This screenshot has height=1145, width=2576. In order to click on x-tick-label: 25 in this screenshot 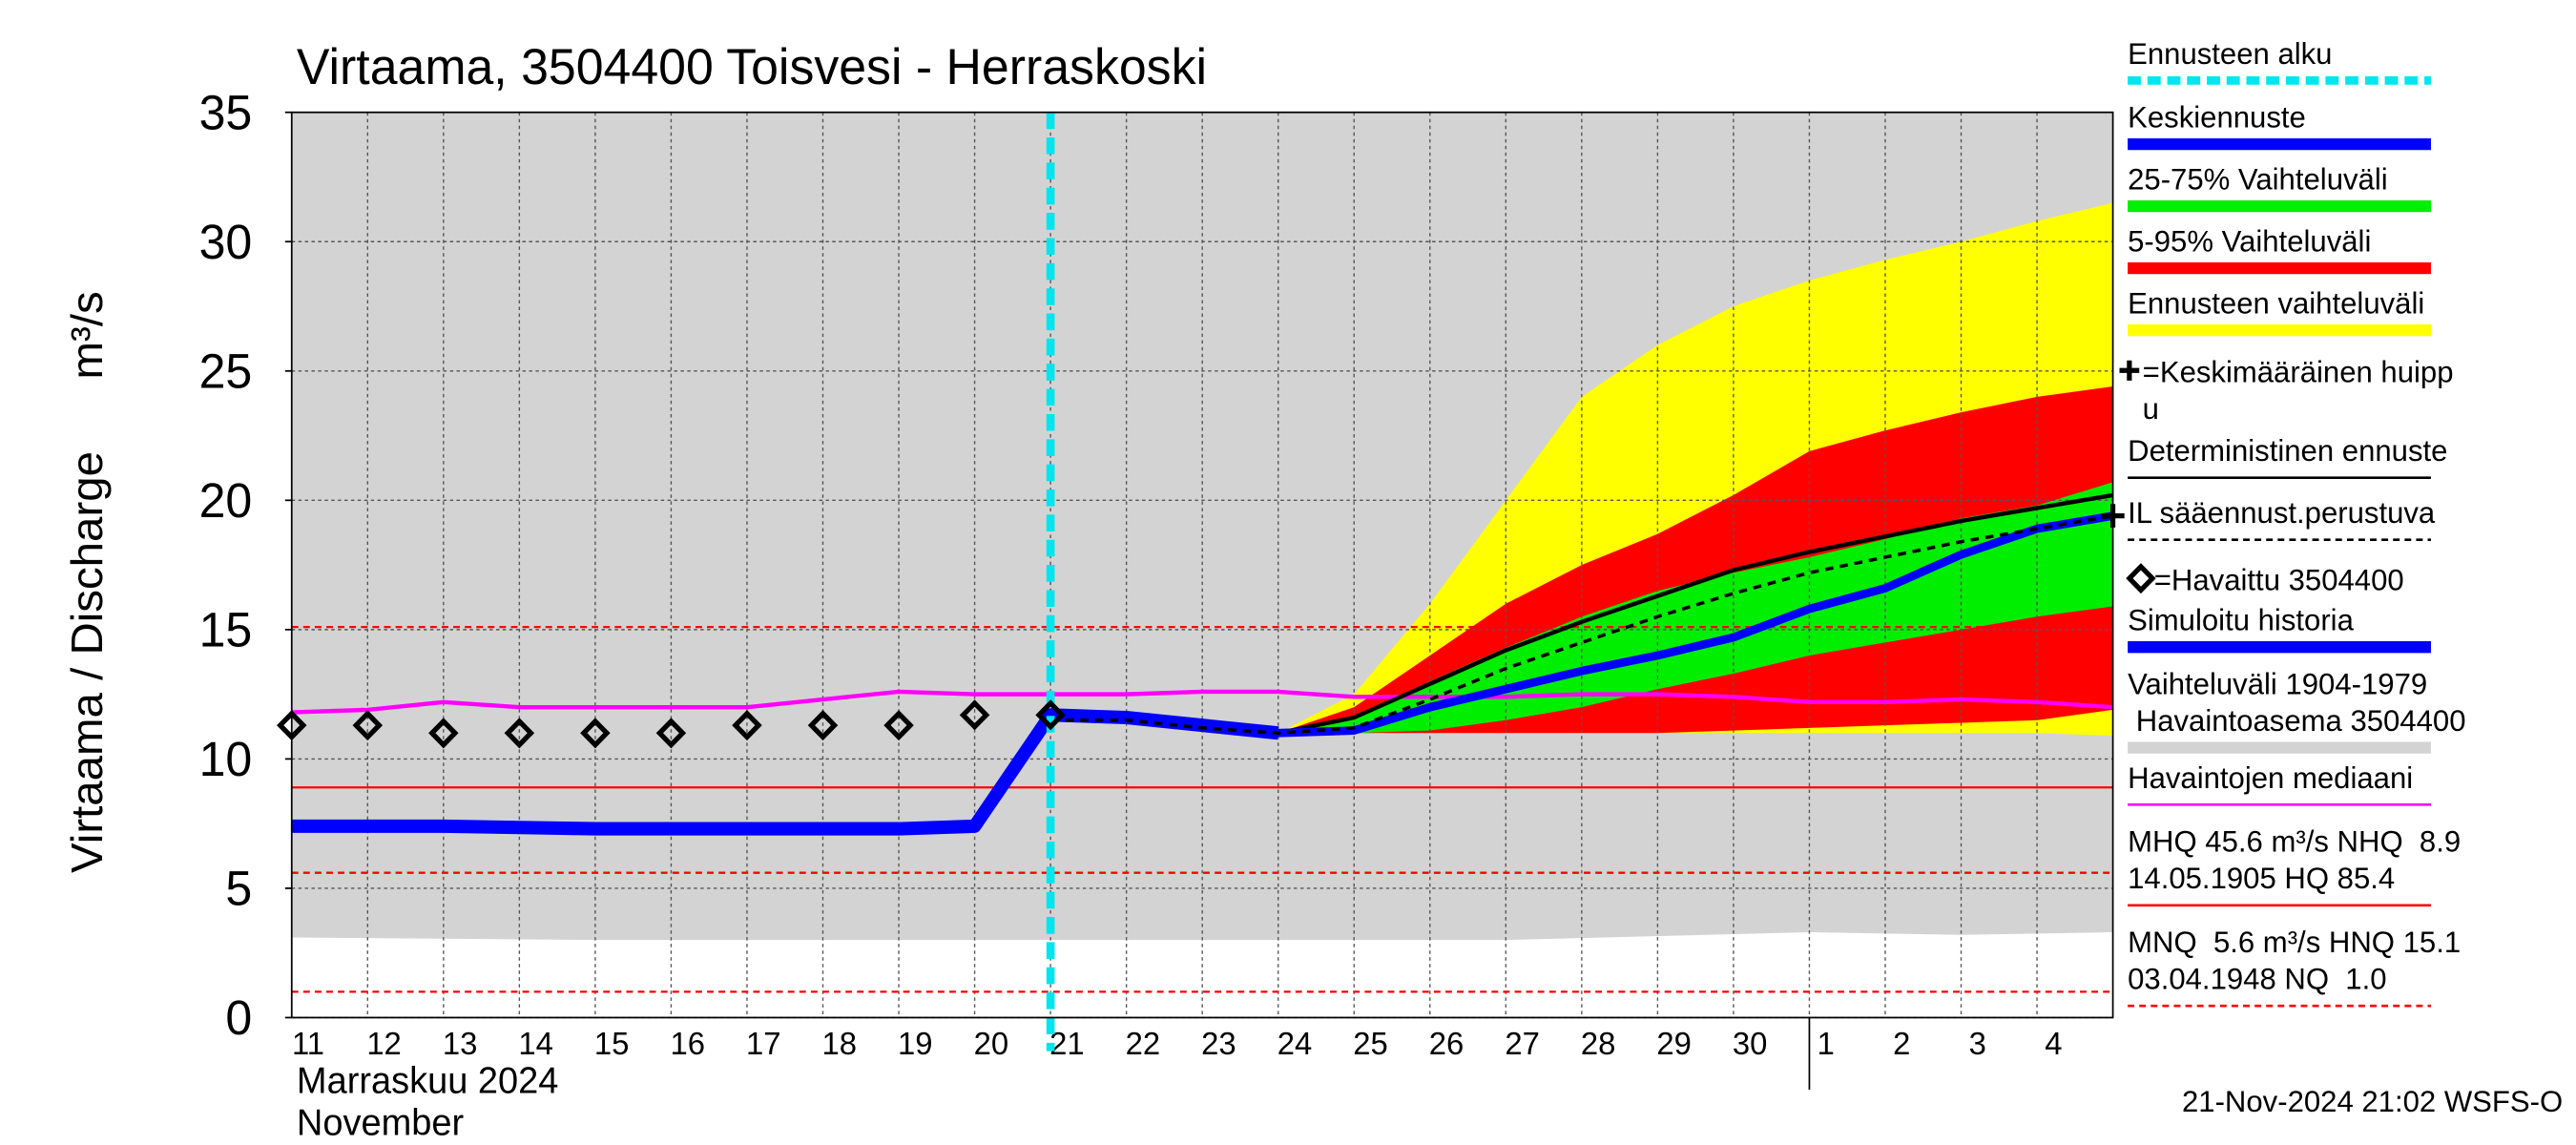, I will do `click(1370, 1044)`.